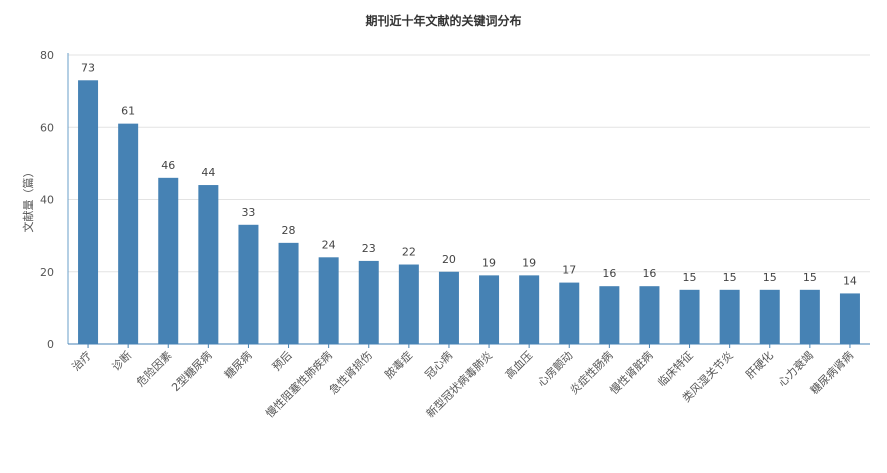 The width and height of the screenshot is (887, 473). What do you see at coordinates (47, 200) in the screenshot?
I see `y-tick-label: 40` at bounding box center [47, 200].